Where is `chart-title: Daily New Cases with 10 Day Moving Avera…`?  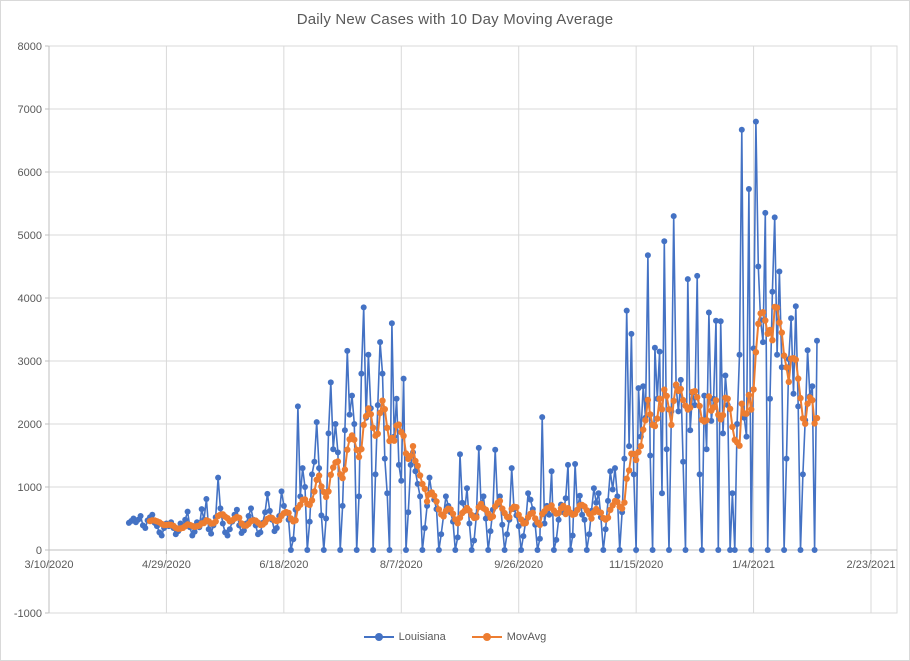 chart-title: Daily New Cases with 10 Day Moving Avera… is located at coordinates (455, 19).